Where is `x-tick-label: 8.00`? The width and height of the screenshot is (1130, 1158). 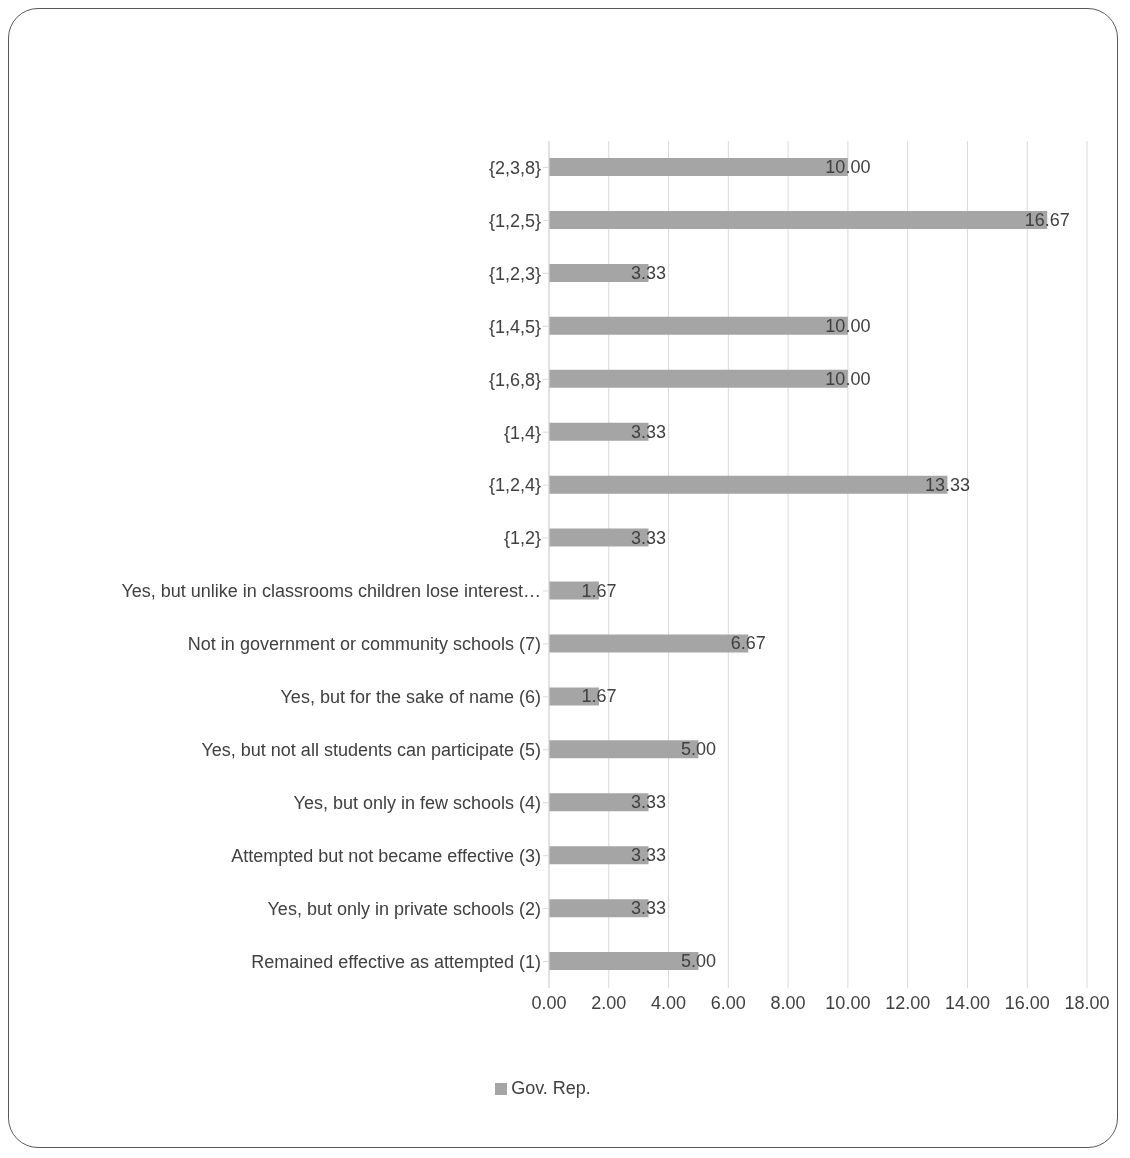
x-tick-label: 8.00 is located at coordinates (788, 1002).